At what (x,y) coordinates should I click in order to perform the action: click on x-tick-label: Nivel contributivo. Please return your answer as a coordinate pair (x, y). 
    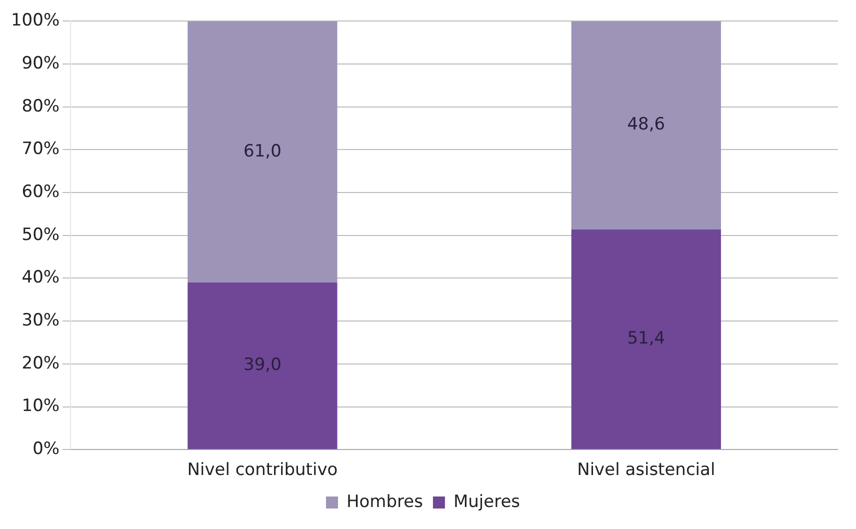
    Looking at the image, I should click on (262, 470).